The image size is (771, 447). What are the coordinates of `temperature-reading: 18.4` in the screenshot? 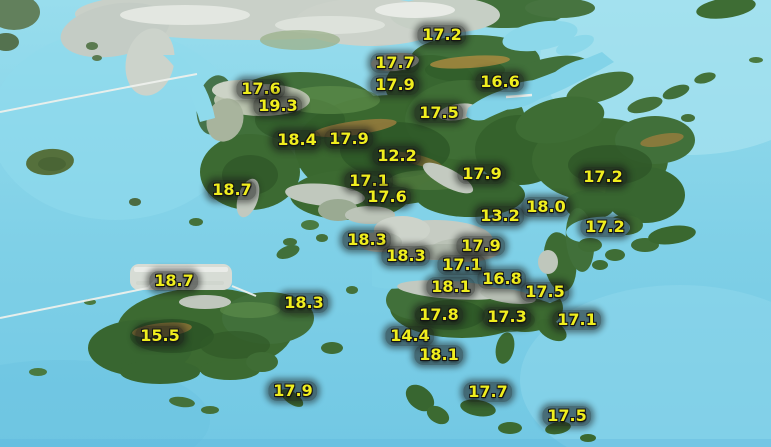 It's located at (297, 140).